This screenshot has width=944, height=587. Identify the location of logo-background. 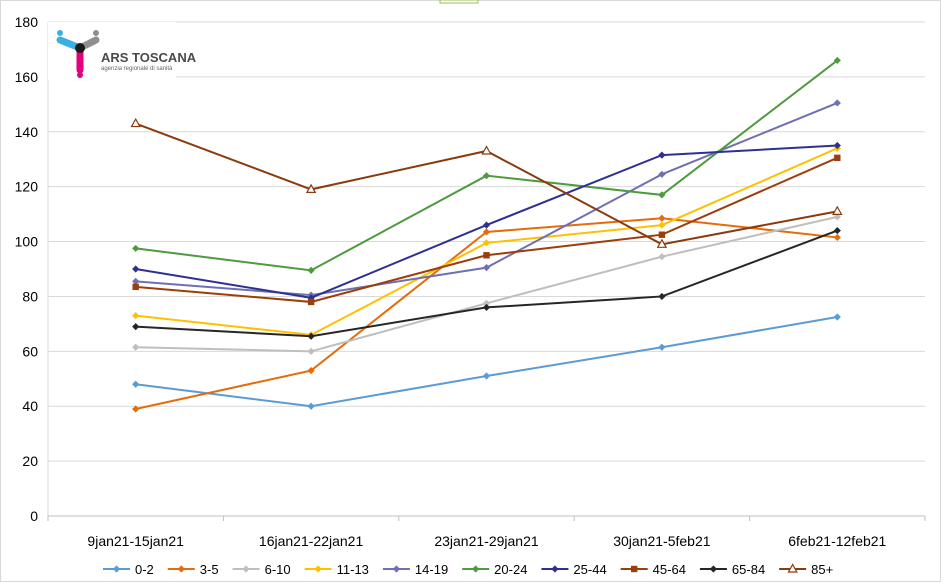
(112, 51).